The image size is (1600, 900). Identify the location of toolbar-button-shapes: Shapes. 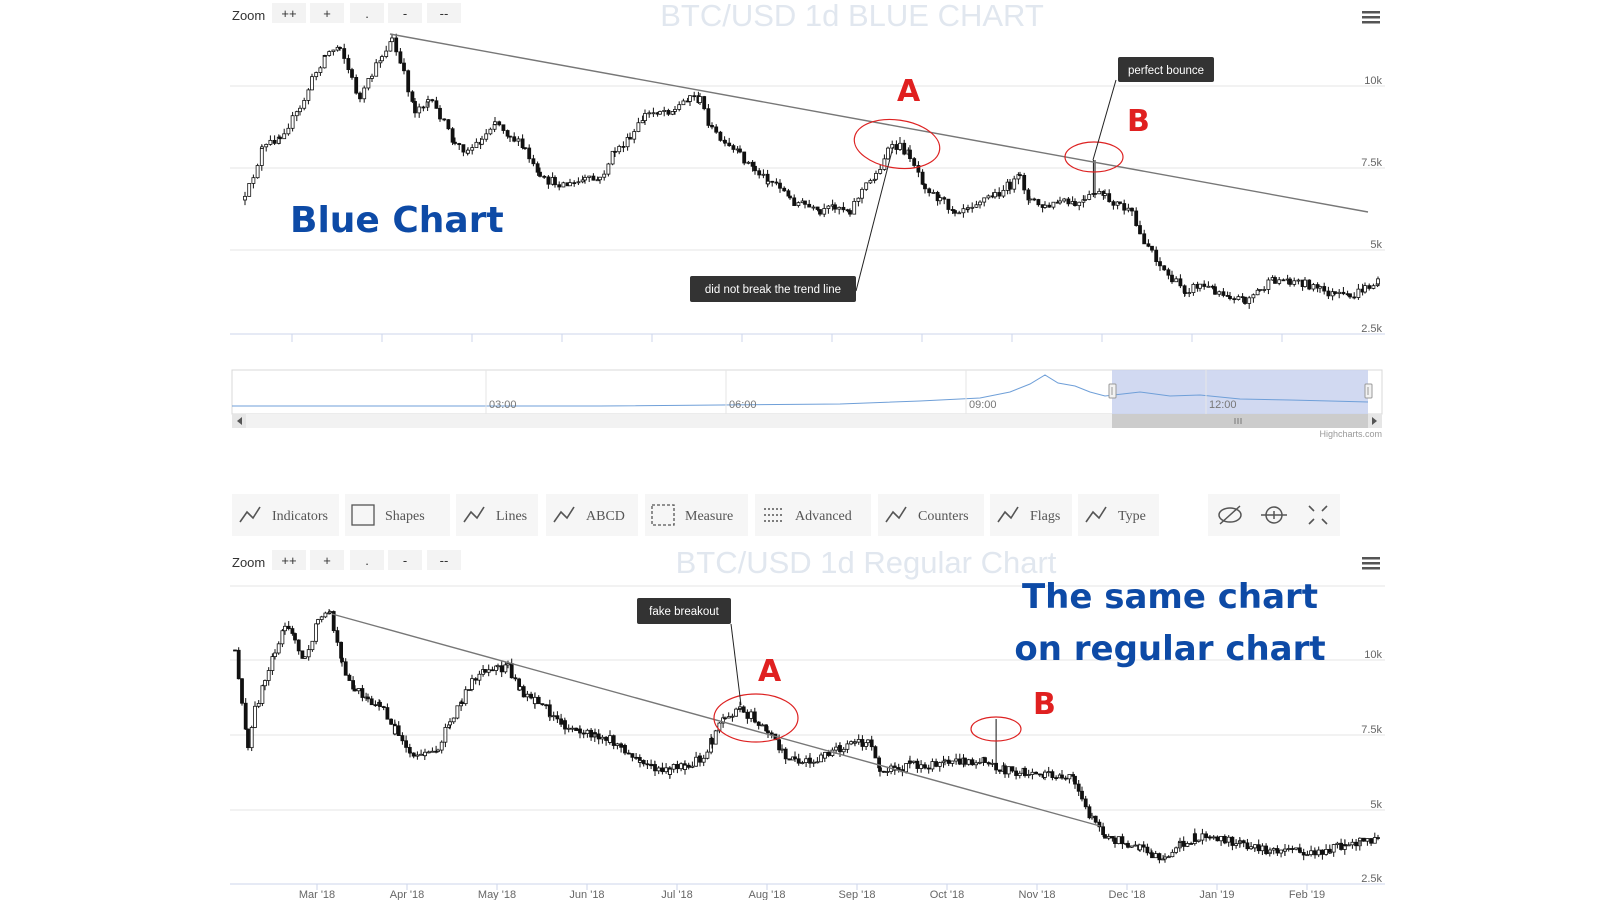
(397, 515).